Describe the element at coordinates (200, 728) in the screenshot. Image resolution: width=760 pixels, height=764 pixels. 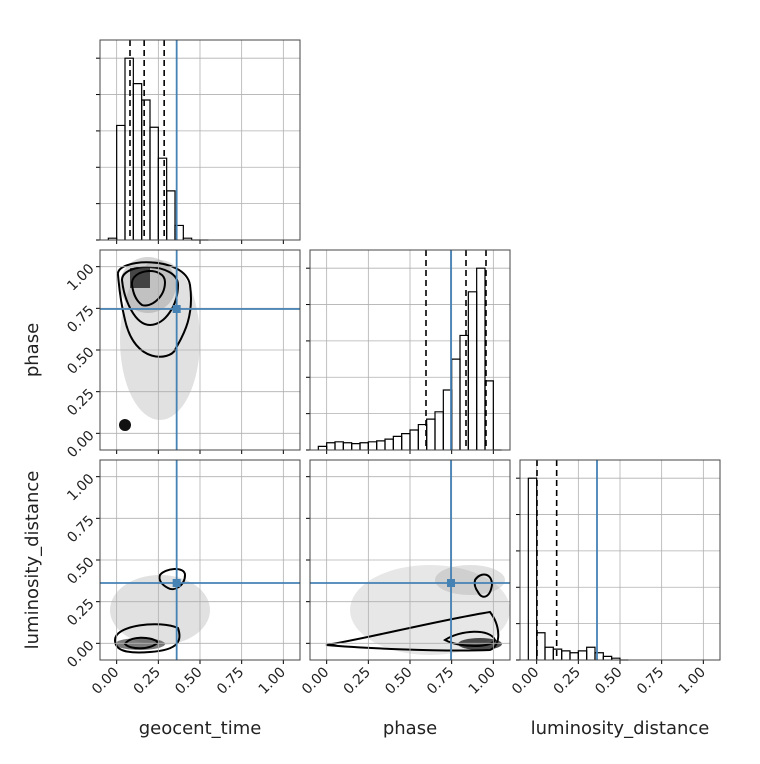
I see `x-axis-label: geocent_time` at that location.